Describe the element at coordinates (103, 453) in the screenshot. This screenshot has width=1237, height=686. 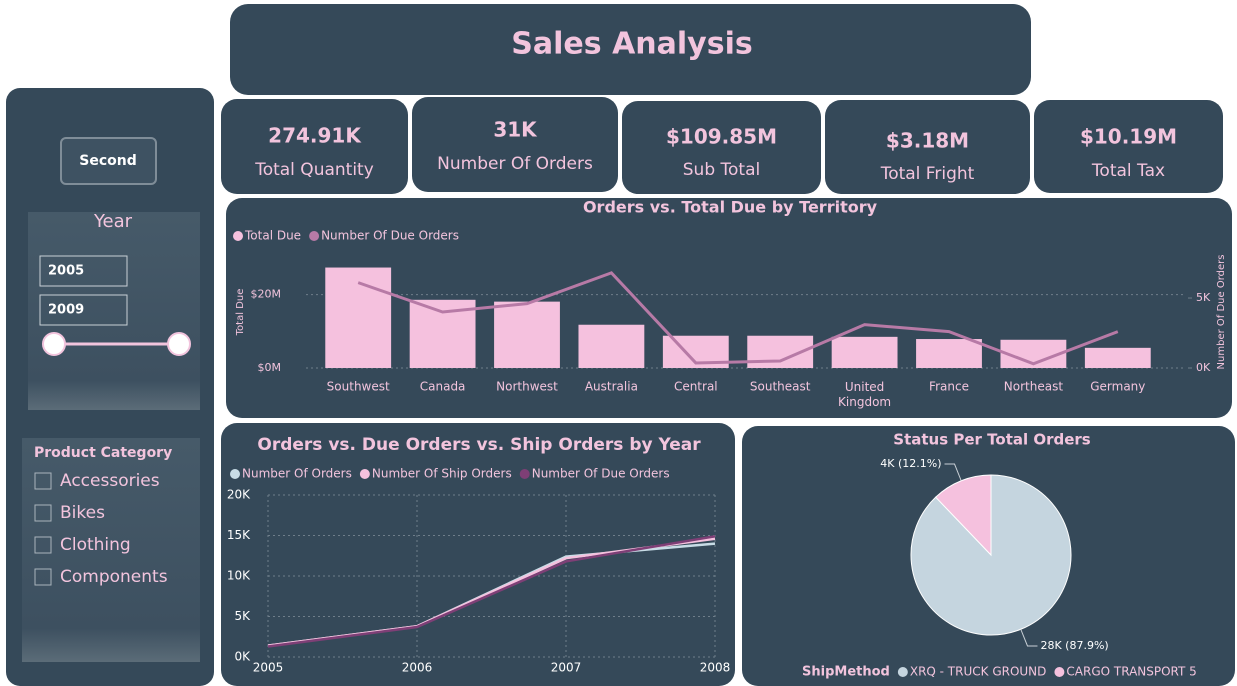
I see `slicer-title: Product Category` at that location.